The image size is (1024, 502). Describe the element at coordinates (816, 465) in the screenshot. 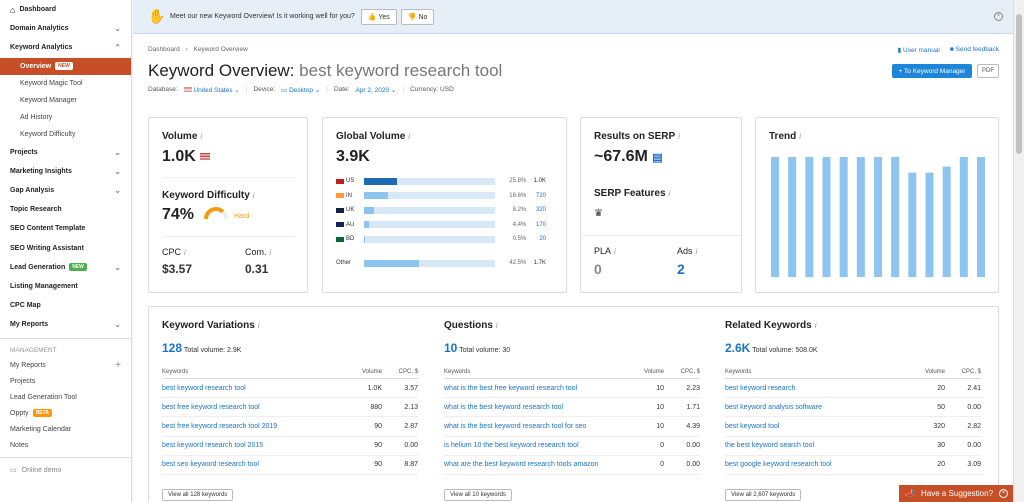

I see `keyword-link: best google keyword research tool` at that location.